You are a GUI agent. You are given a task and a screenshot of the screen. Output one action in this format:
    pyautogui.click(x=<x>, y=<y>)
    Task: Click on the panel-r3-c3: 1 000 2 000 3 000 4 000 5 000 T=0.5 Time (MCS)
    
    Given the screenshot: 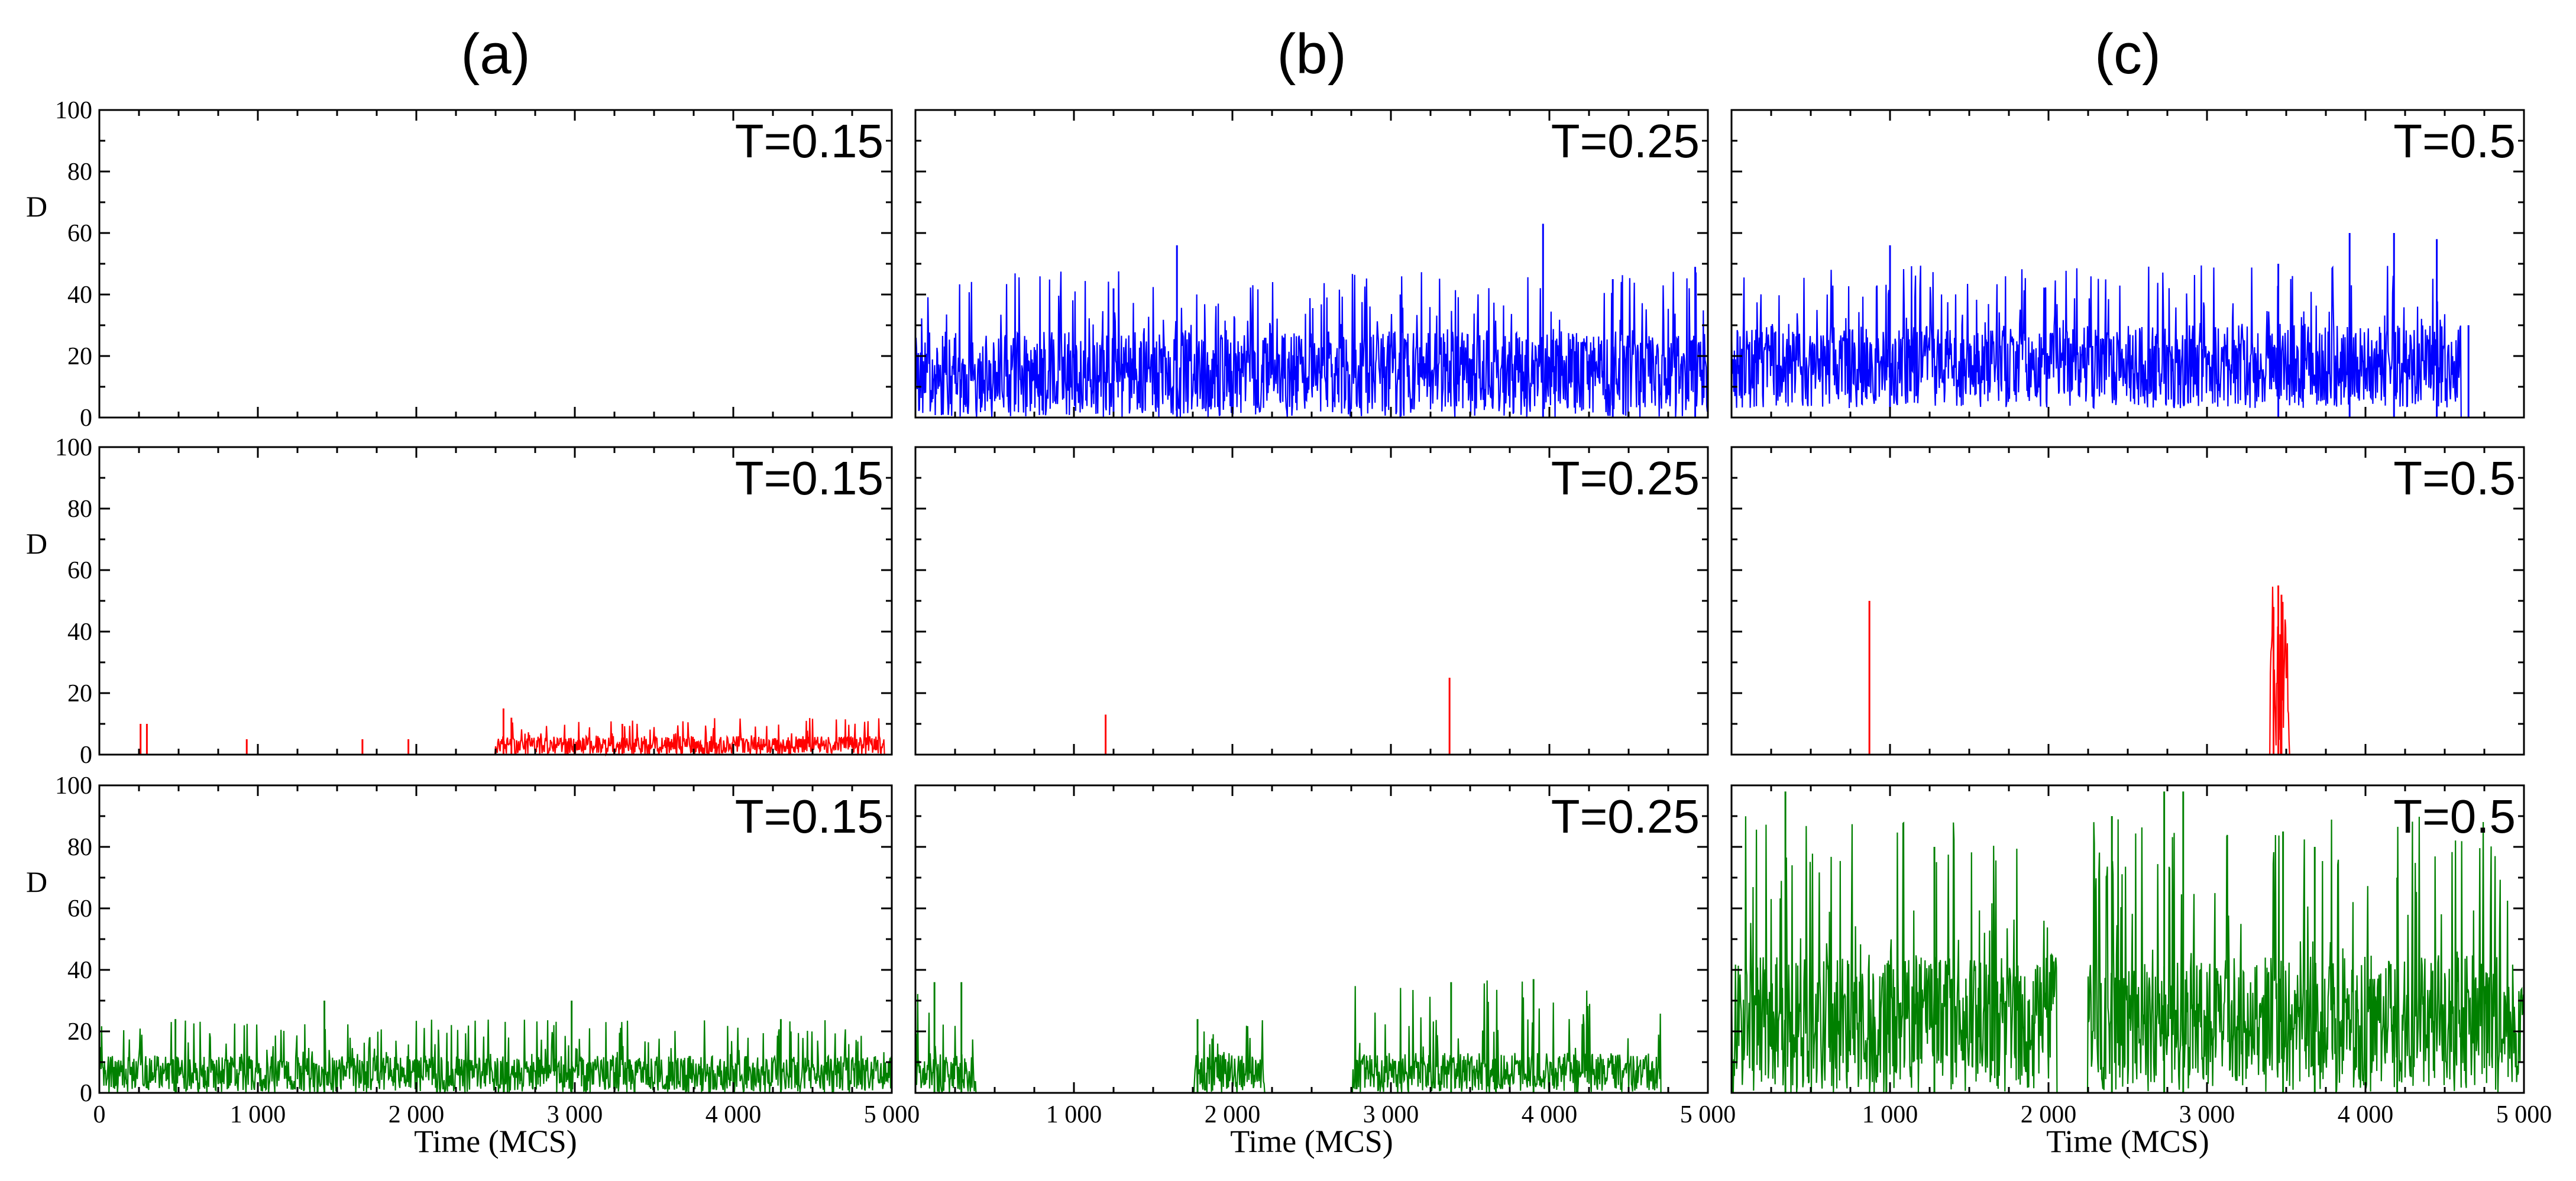 What is the action you would take?
    pyautogui.click(x=2141, y=971)
    